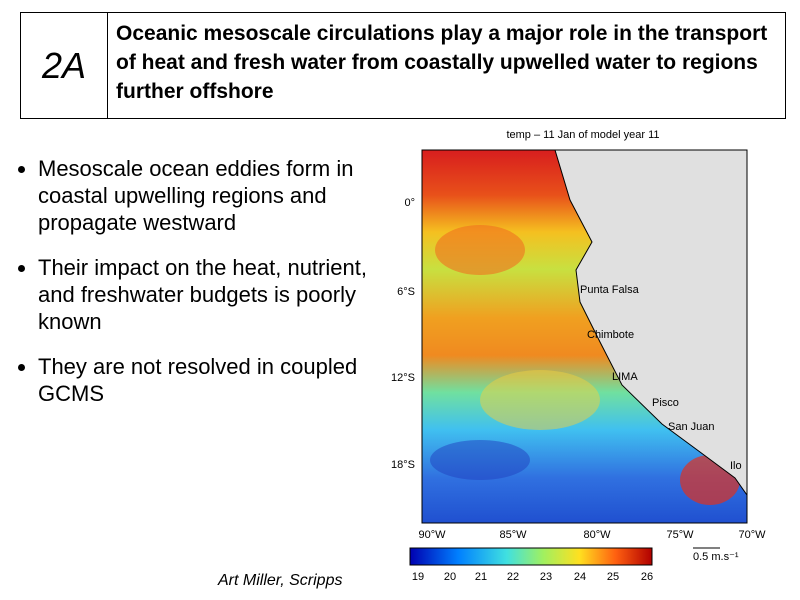 The height and width of the screenshot is (600, 800). I want to click on place: LIMA, so click(625, 377).